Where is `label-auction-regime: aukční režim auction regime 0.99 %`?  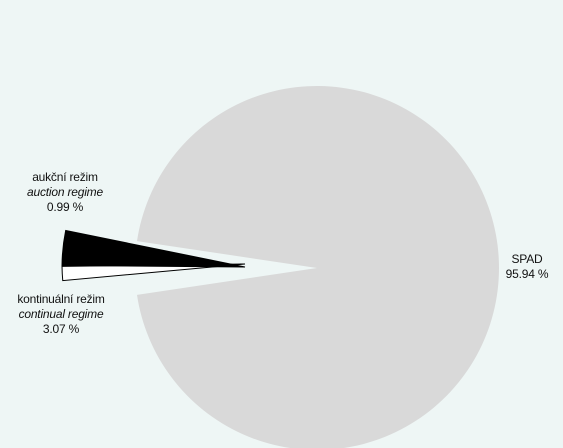 label-auction-regime: aukční režim auction regime 0.99 % is located at coordinates (65, 192).